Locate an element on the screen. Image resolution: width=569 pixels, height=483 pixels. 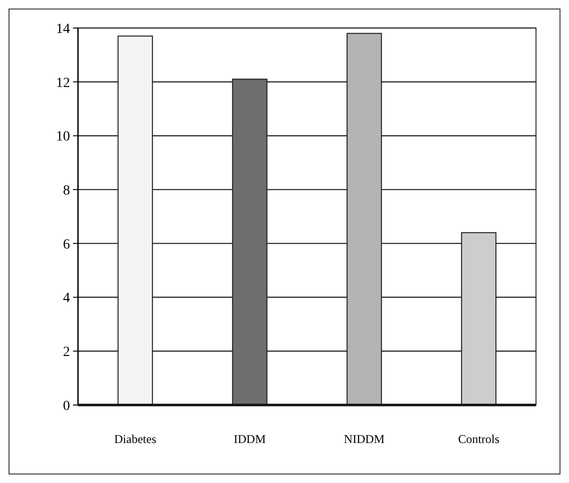
y-tick-label: 14 is located at coordinates (63, 29).